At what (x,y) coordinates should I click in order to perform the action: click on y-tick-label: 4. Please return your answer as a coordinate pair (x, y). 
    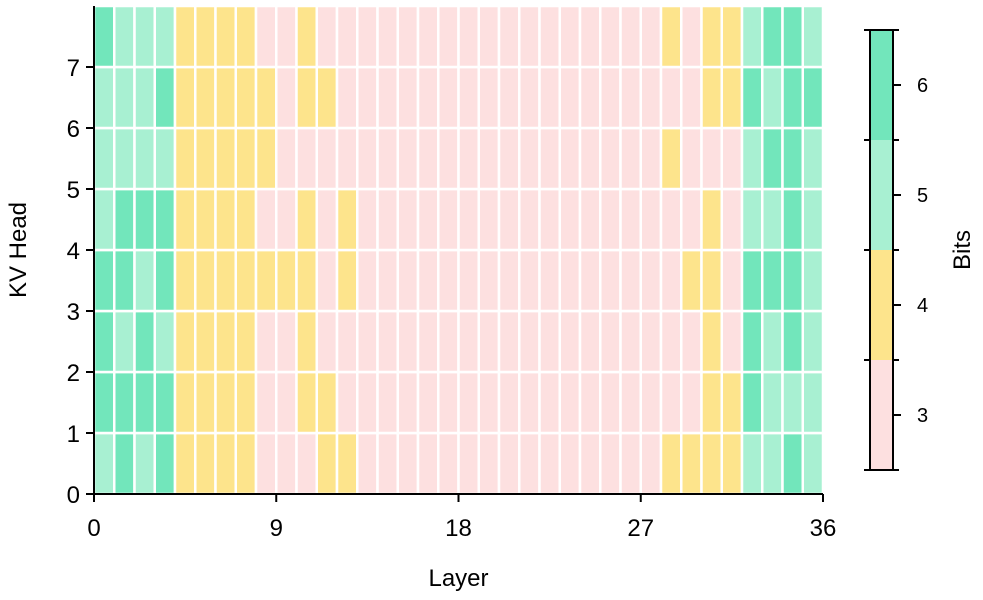
    Looking at the image, I should click on (73, 251).